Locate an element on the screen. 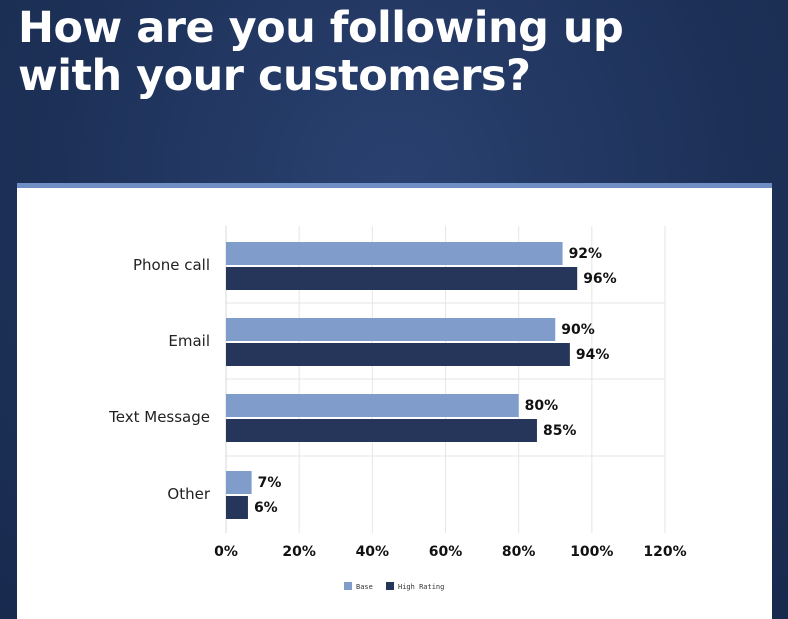 The height and width of the screenshot is (619, 788). bar-value-label: 6% is located at coordinates (266, 508).